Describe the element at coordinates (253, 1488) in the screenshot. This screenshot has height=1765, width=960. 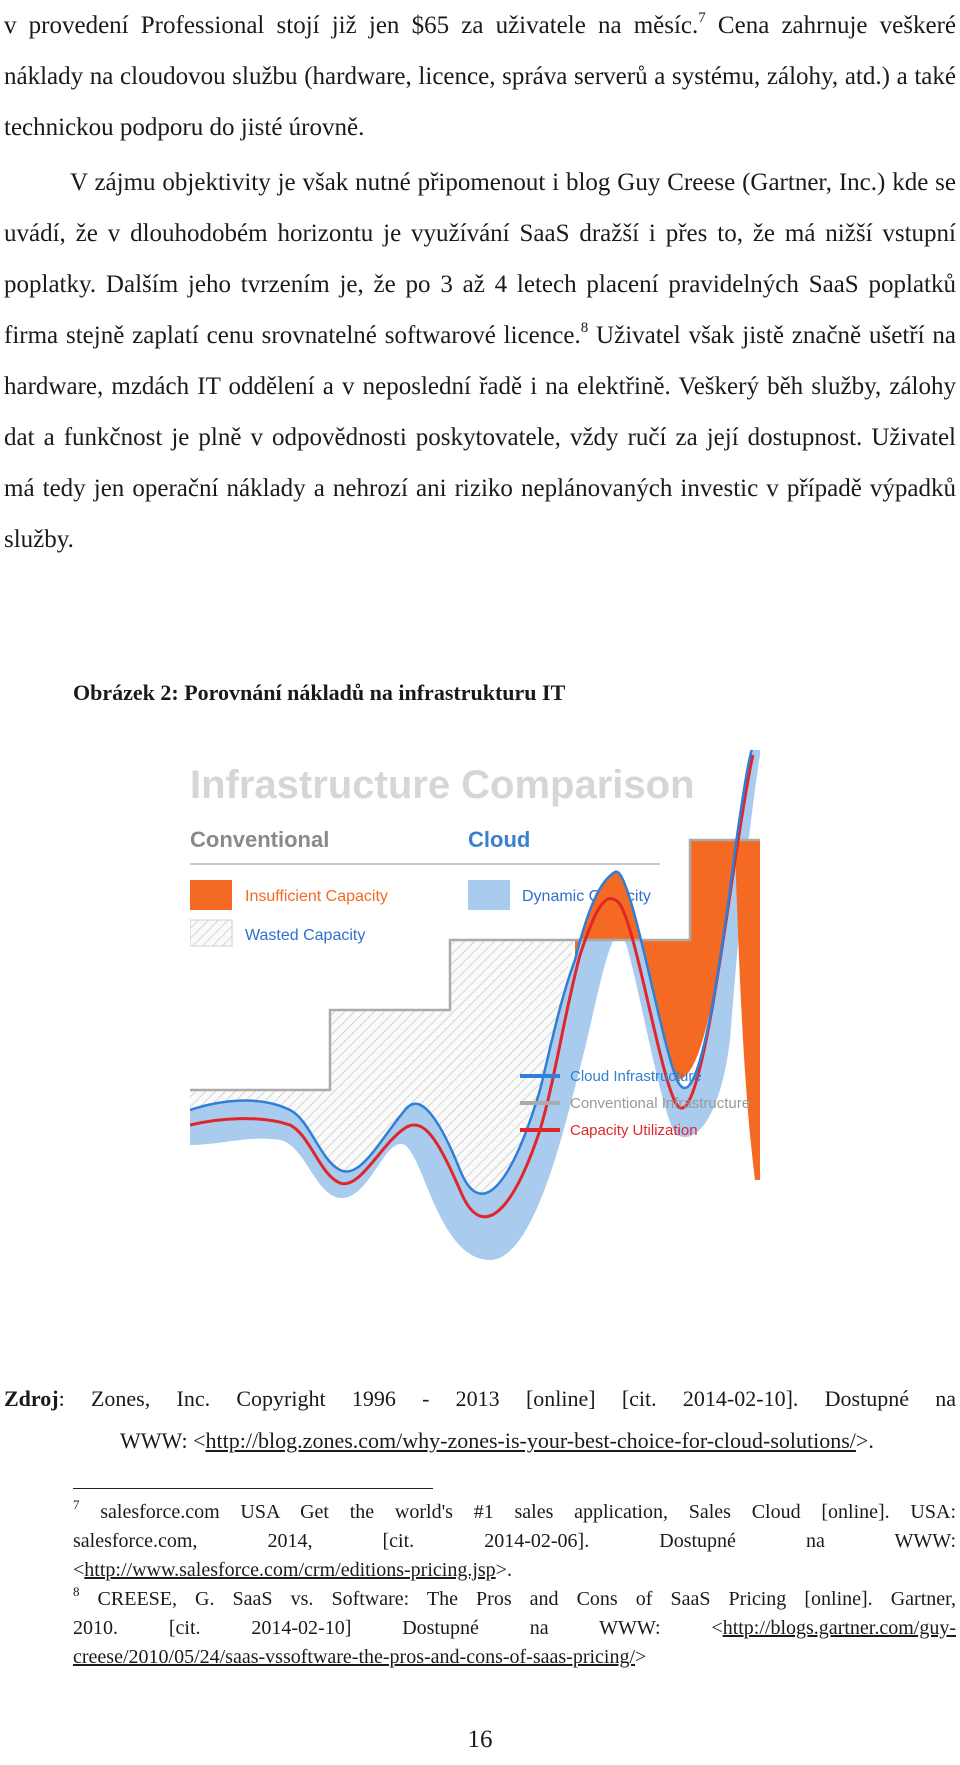
I see `footnote-divider` at that location.